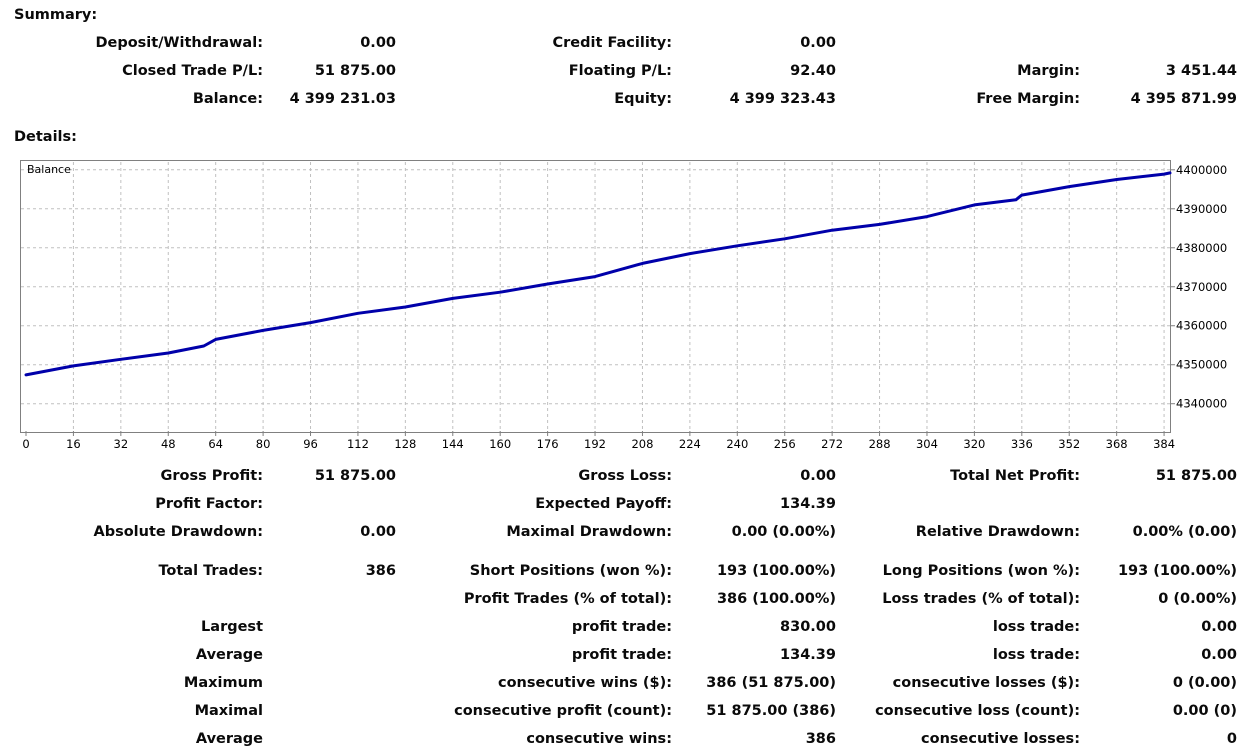 The height and width of the screenshot is (751, 1250). I want to click on details-value: 0, so click(1231, 739).